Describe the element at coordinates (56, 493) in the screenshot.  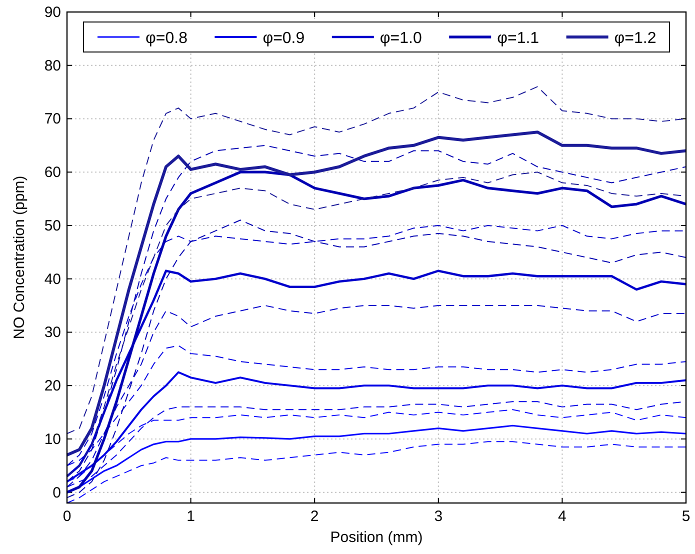
I see `y-tick-label: 0` at that location.